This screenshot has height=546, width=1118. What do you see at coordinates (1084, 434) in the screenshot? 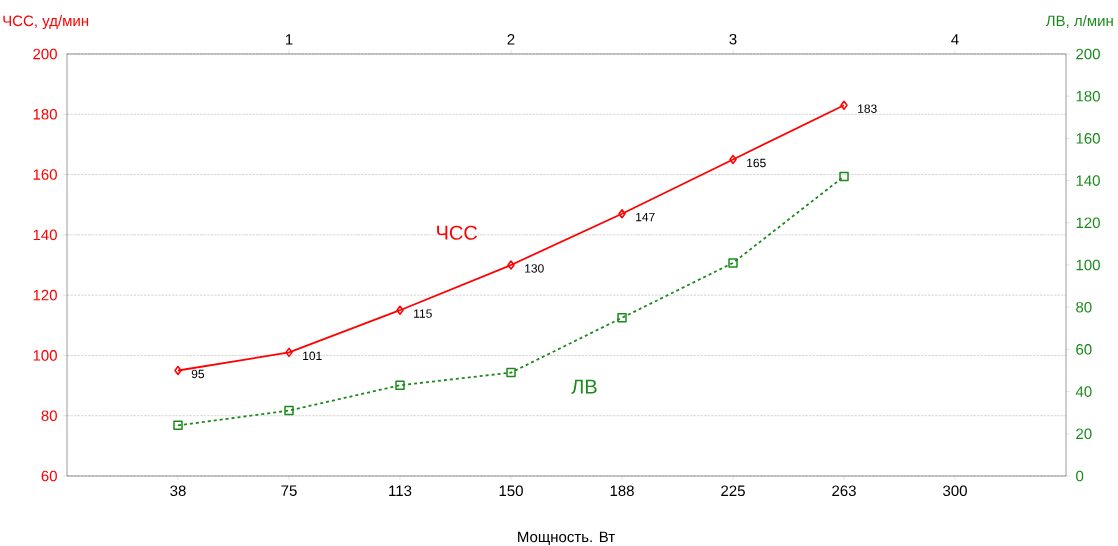
I see `y2-tick-label: 20` at bounding box center [1084, 434].